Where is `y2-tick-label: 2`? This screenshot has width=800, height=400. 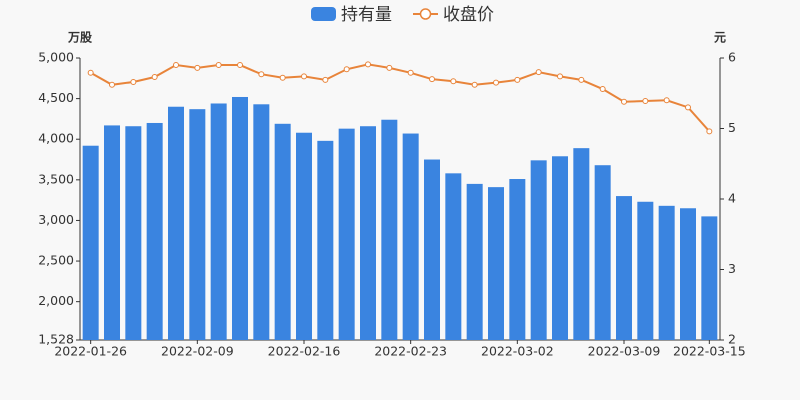 y2-tick-label: 2 is located at coordinates (732, 339).